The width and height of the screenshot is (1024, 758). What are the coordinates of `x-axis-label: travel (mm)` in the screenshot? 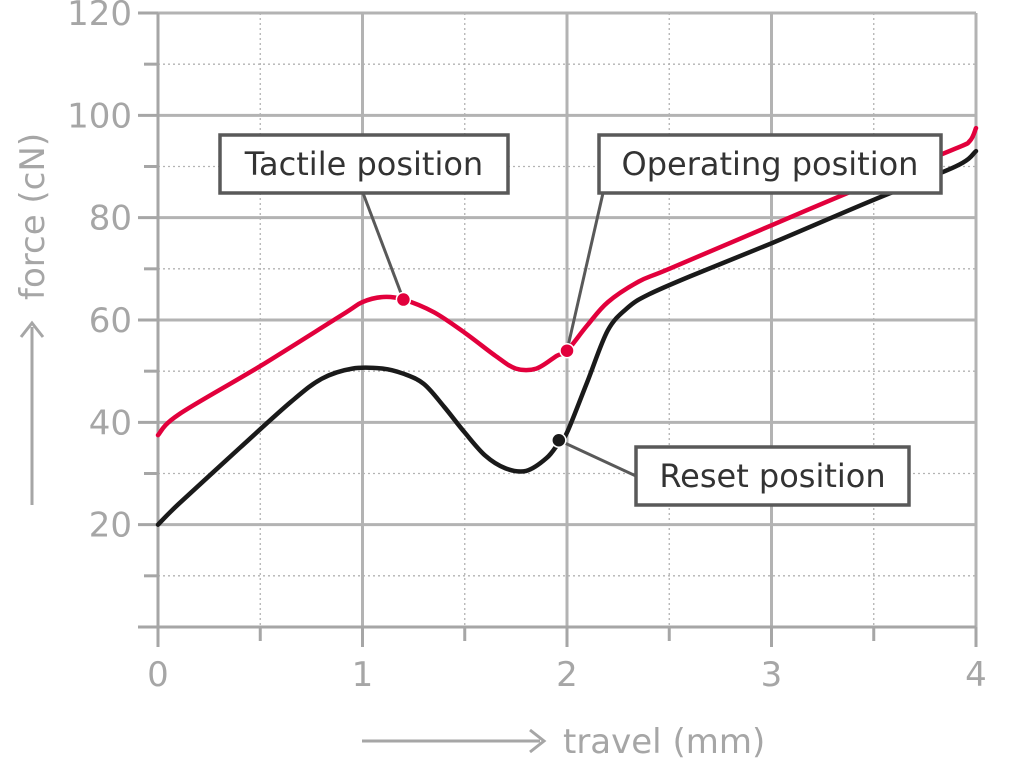 It's located at (664, 740).